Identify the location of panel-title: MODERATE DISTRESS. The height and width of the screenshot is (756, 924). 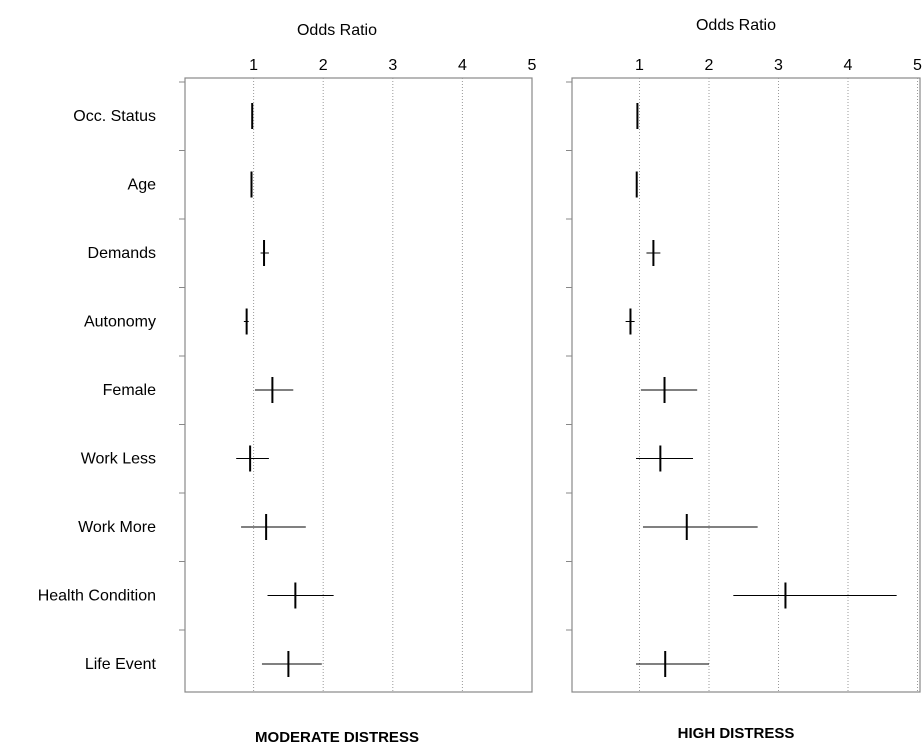
(337, 737).